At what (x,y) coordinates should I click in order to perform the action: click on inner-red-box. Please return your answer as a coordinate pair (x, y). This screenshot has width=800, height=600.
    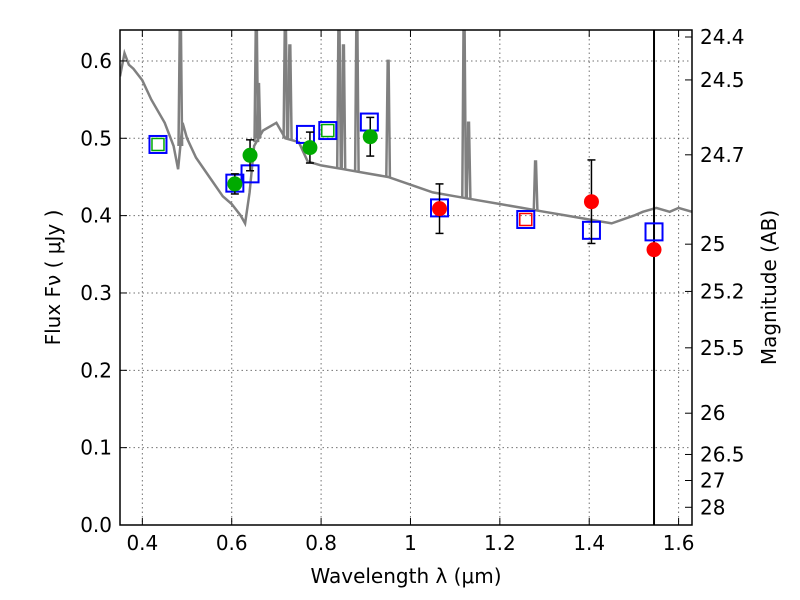
    Looking at the image, I should click on (526, 219).